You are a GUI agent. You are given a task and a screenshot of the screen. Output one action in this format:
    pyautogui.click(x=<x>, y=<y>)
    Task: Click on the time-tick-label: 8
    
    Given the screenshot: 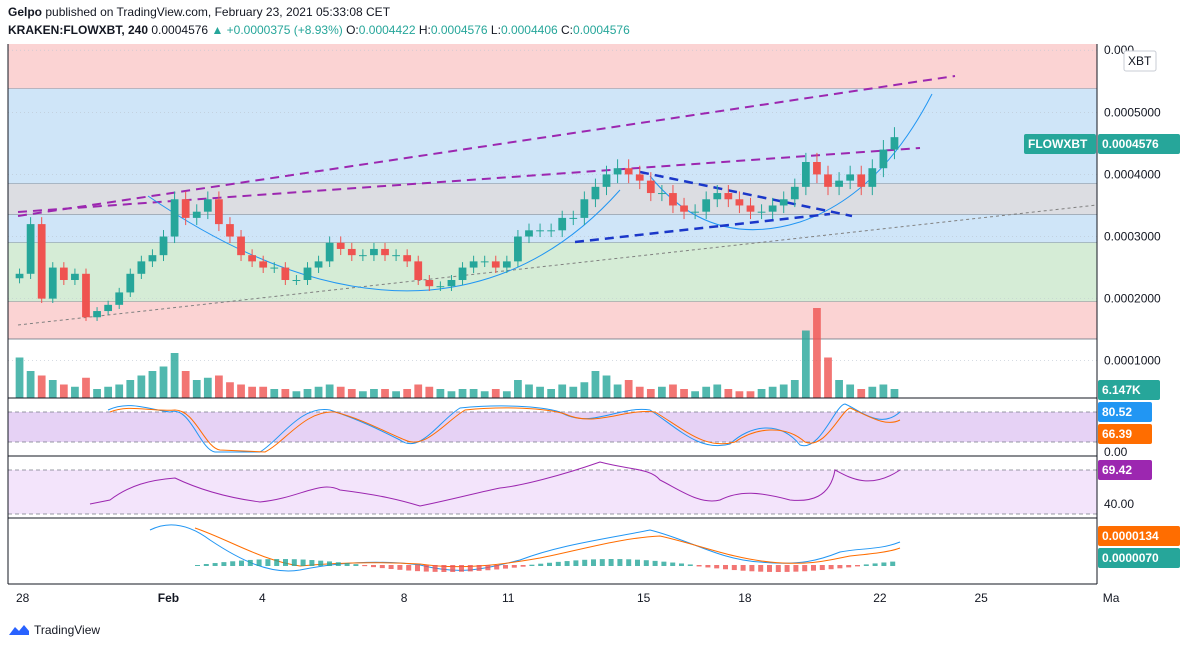 What is the action you would take?
    pyautogui.click(x=404, y=598)
    